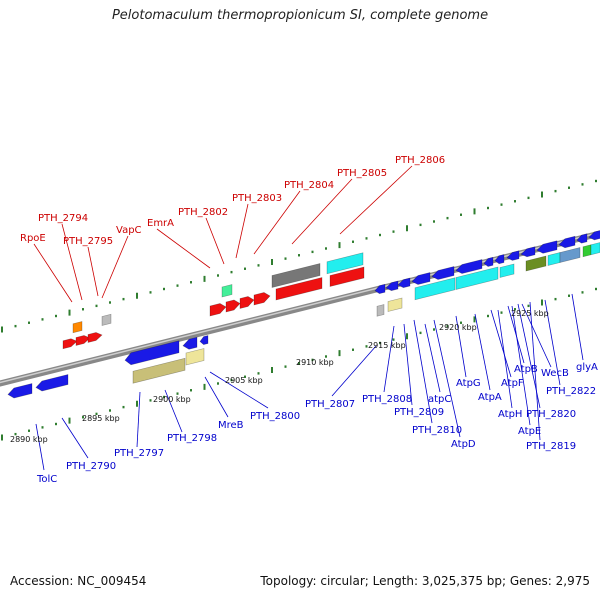  I want to click on scale-label-2925: 2925 kbp, so click(530, 313).